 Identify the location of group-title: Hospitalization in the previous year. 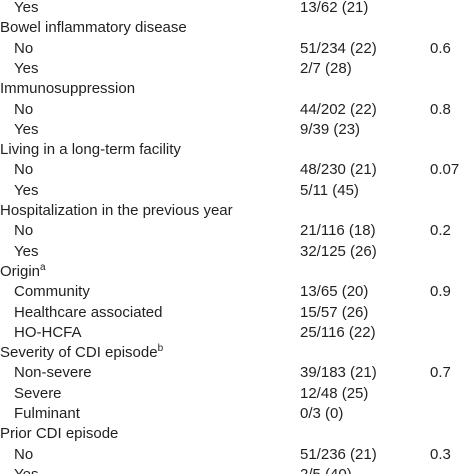
(116, 211).